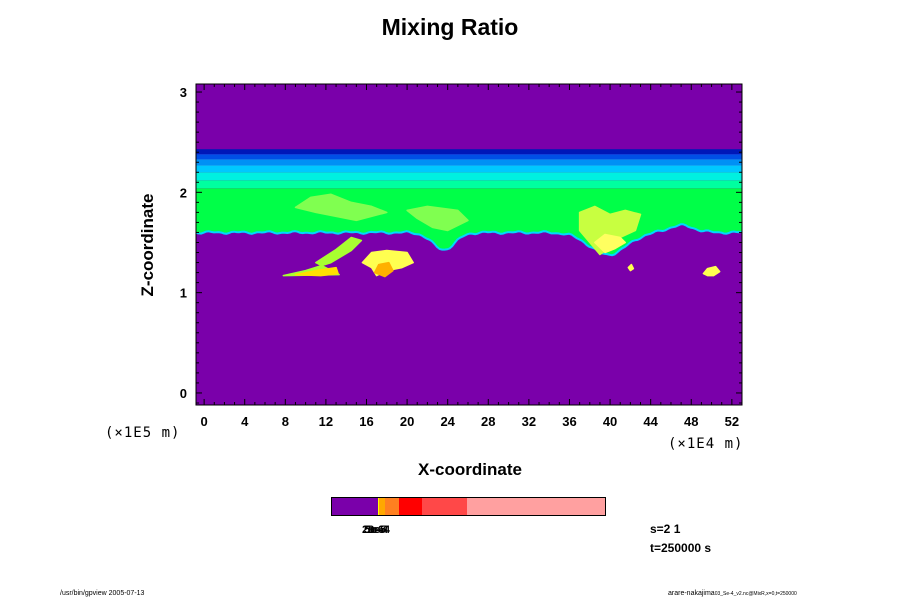 This screenshot has width=900, height=600. What do you see at coordinates (631, 267) in the screenshot?
I see `dot-right` at bounding box center [631, 267].